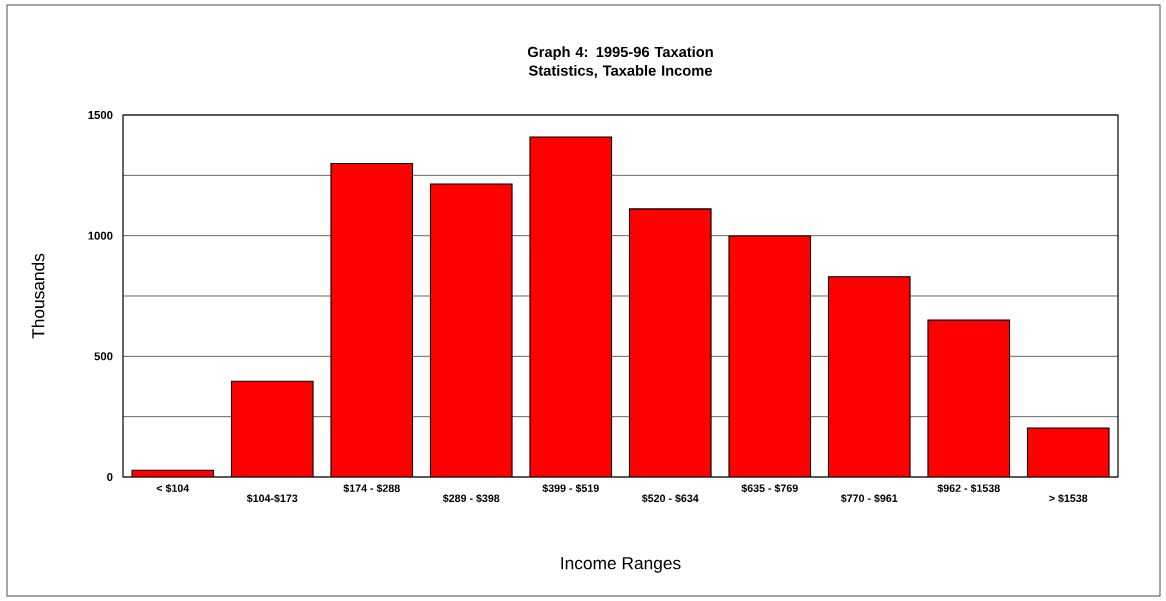 The width and height of the screenshot is (1166, 601). What do you see at coordinates (38, 296) in the screenshot?
I see `y-axis-title: Thousands` at bounding box center [38, 296].